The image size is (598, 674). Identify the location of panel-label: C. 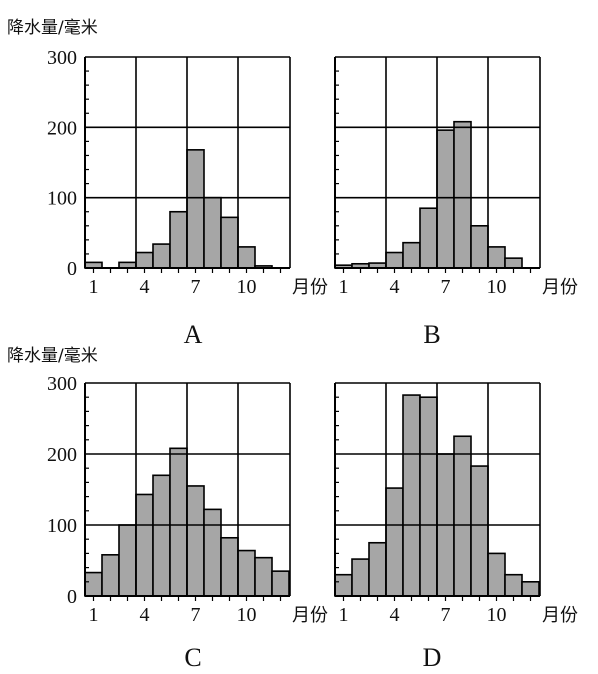
(192, 657).